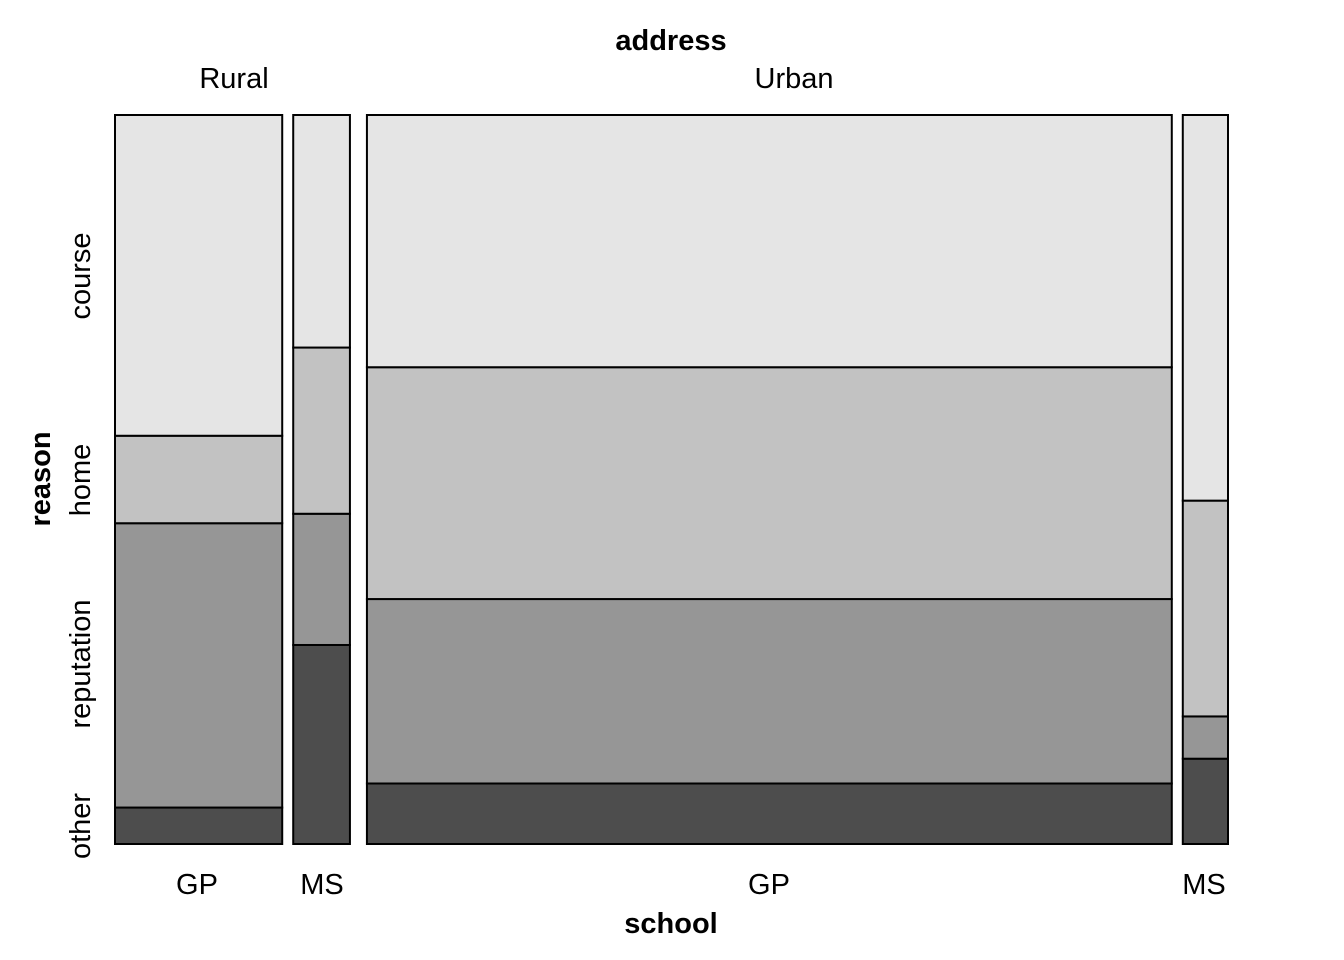  I want to click on reason-label-reputation: reputation, so click(81, 664).